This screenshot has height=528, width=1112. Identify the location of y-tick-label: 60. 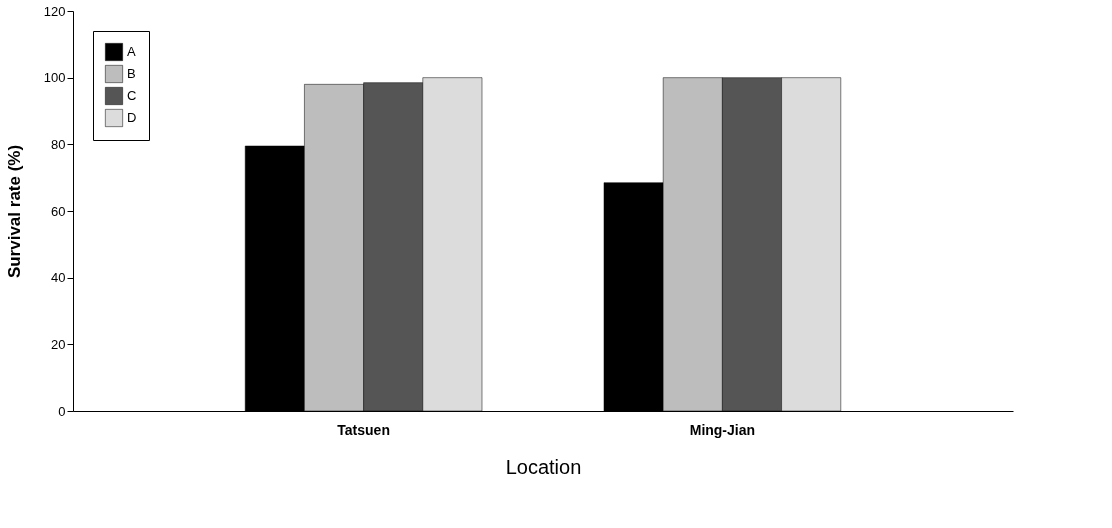
(58, 211).